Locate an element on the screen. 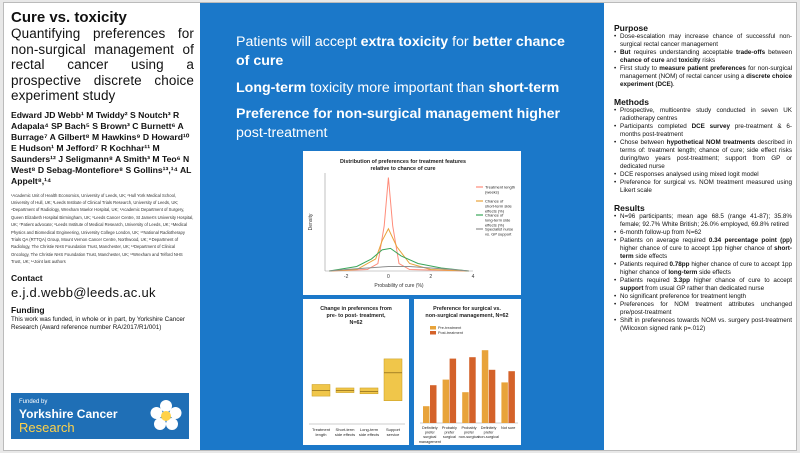 The width and height of the screenshot is (800, 453). text-run: 6-month follow-up from N=62 is located at coordinates (661, 232).